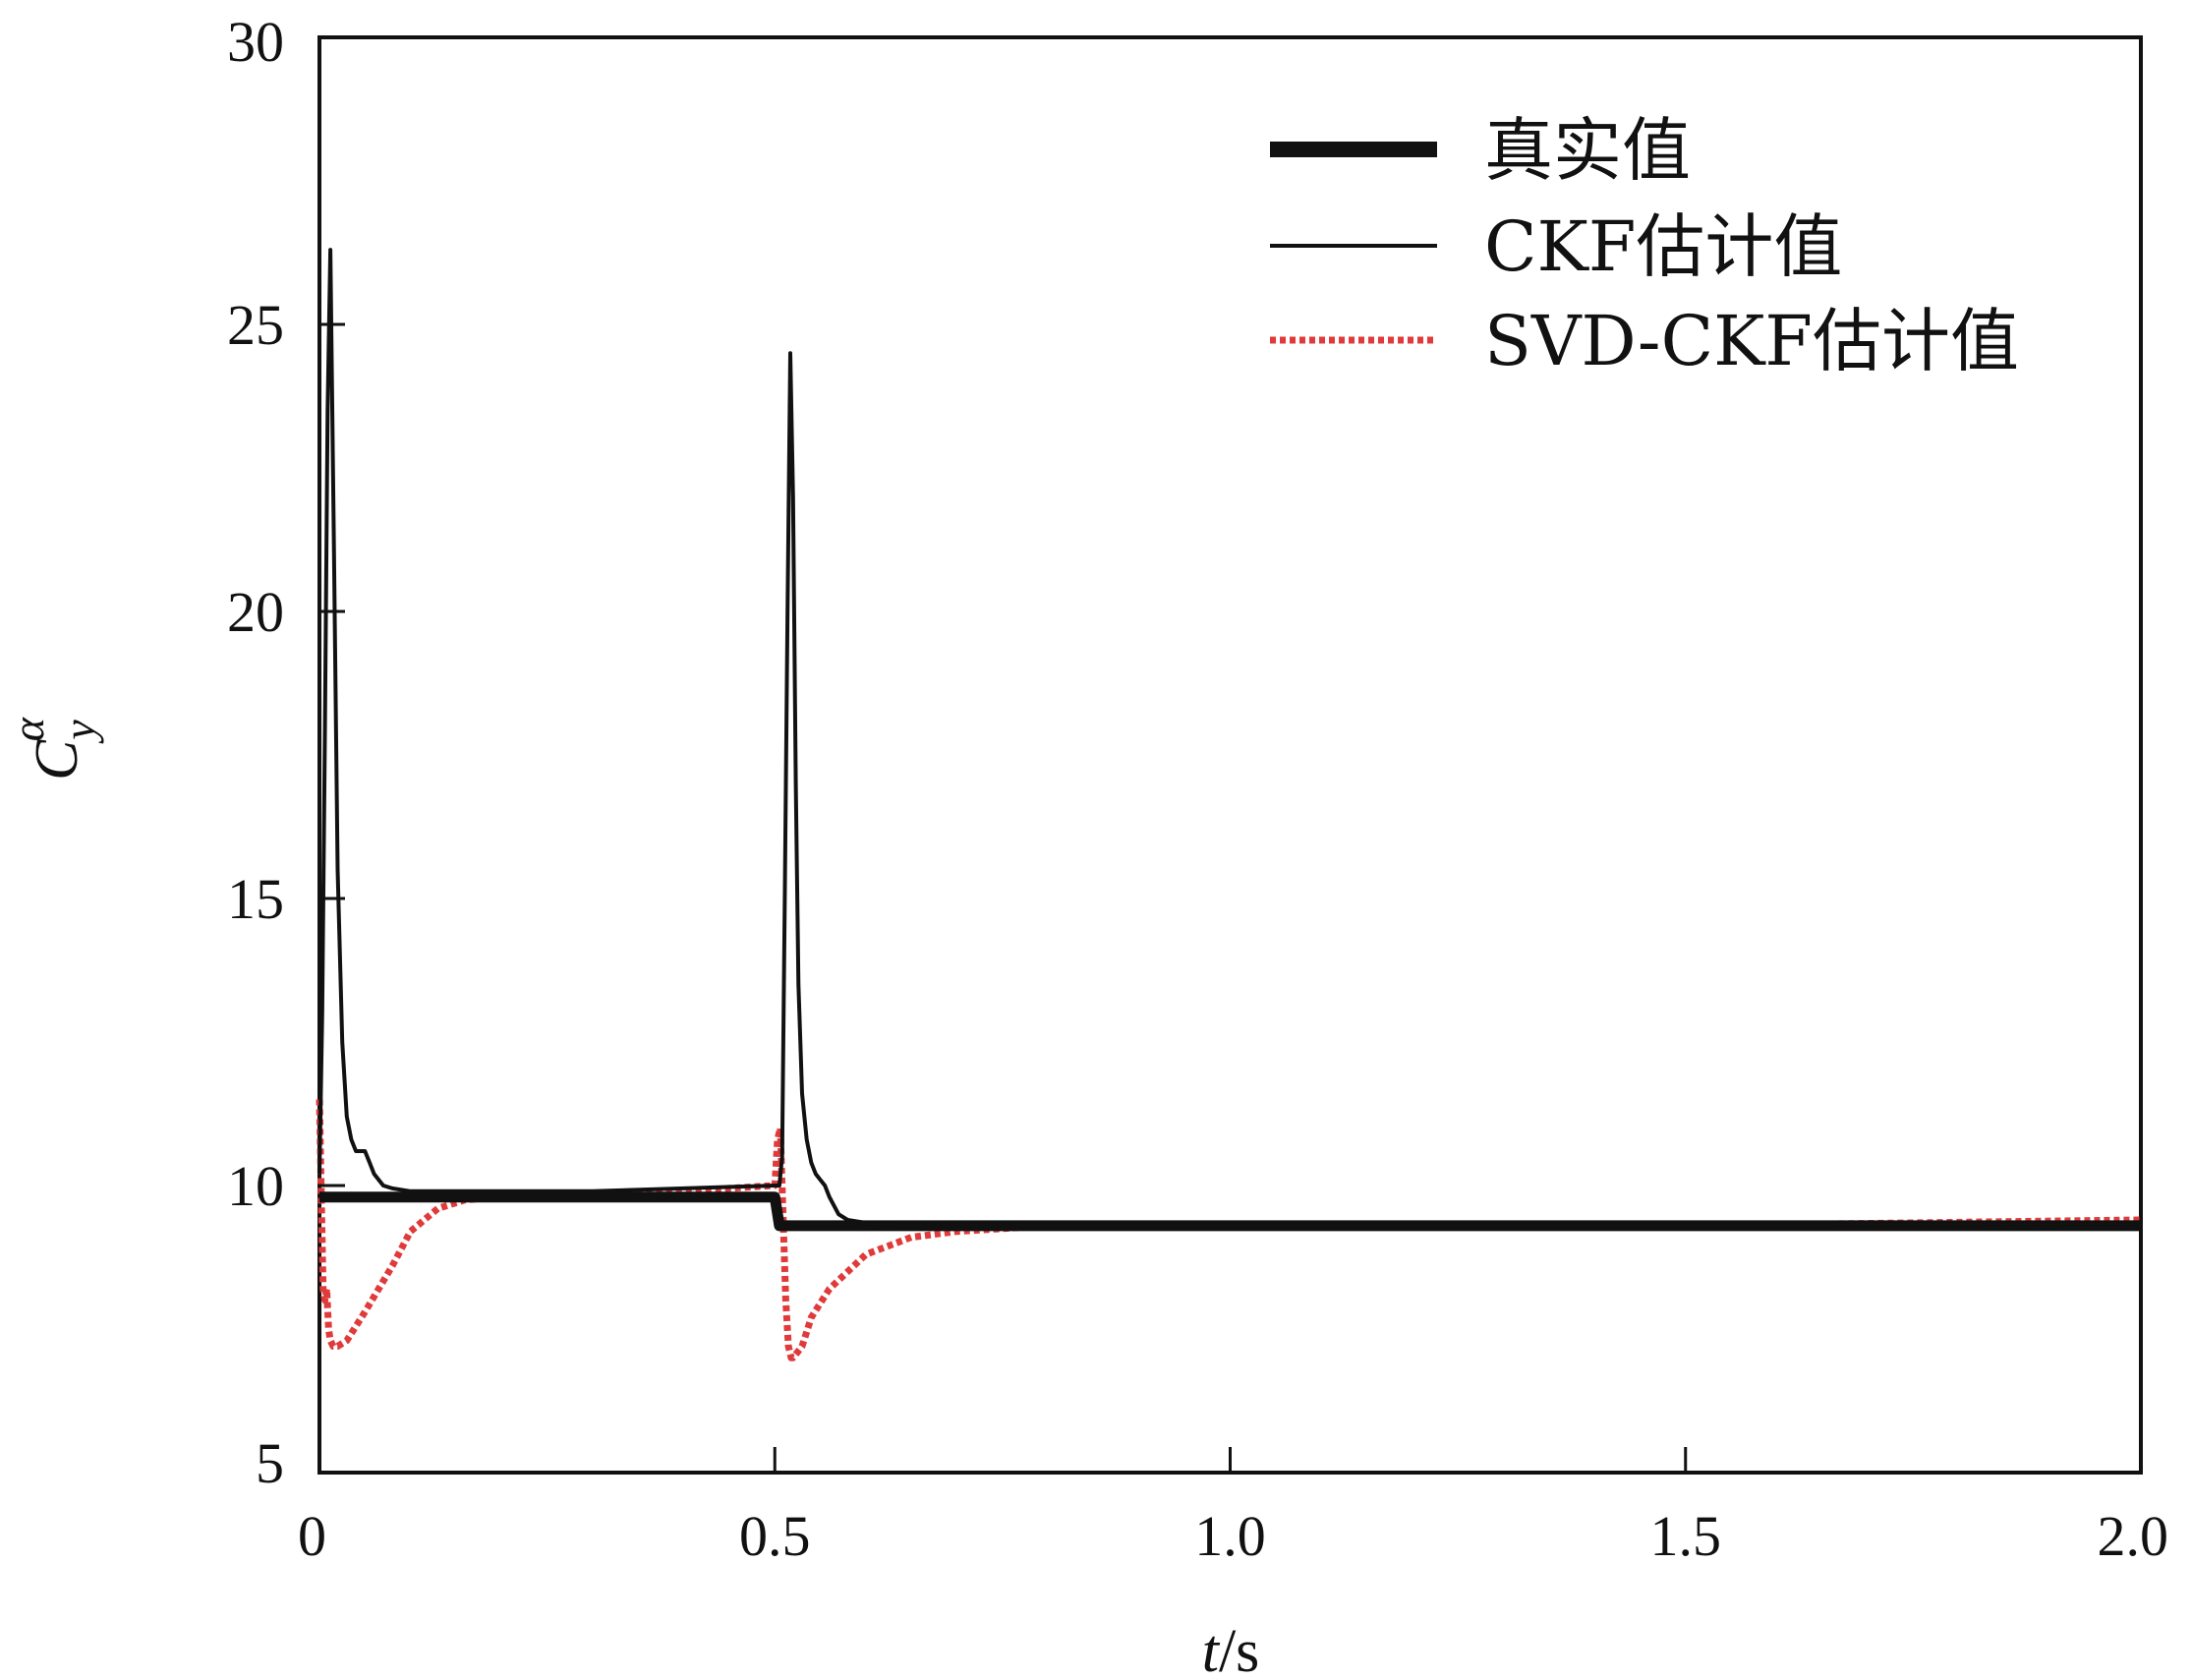  I want to click on y-tick-label: 20, so click(255, 612).